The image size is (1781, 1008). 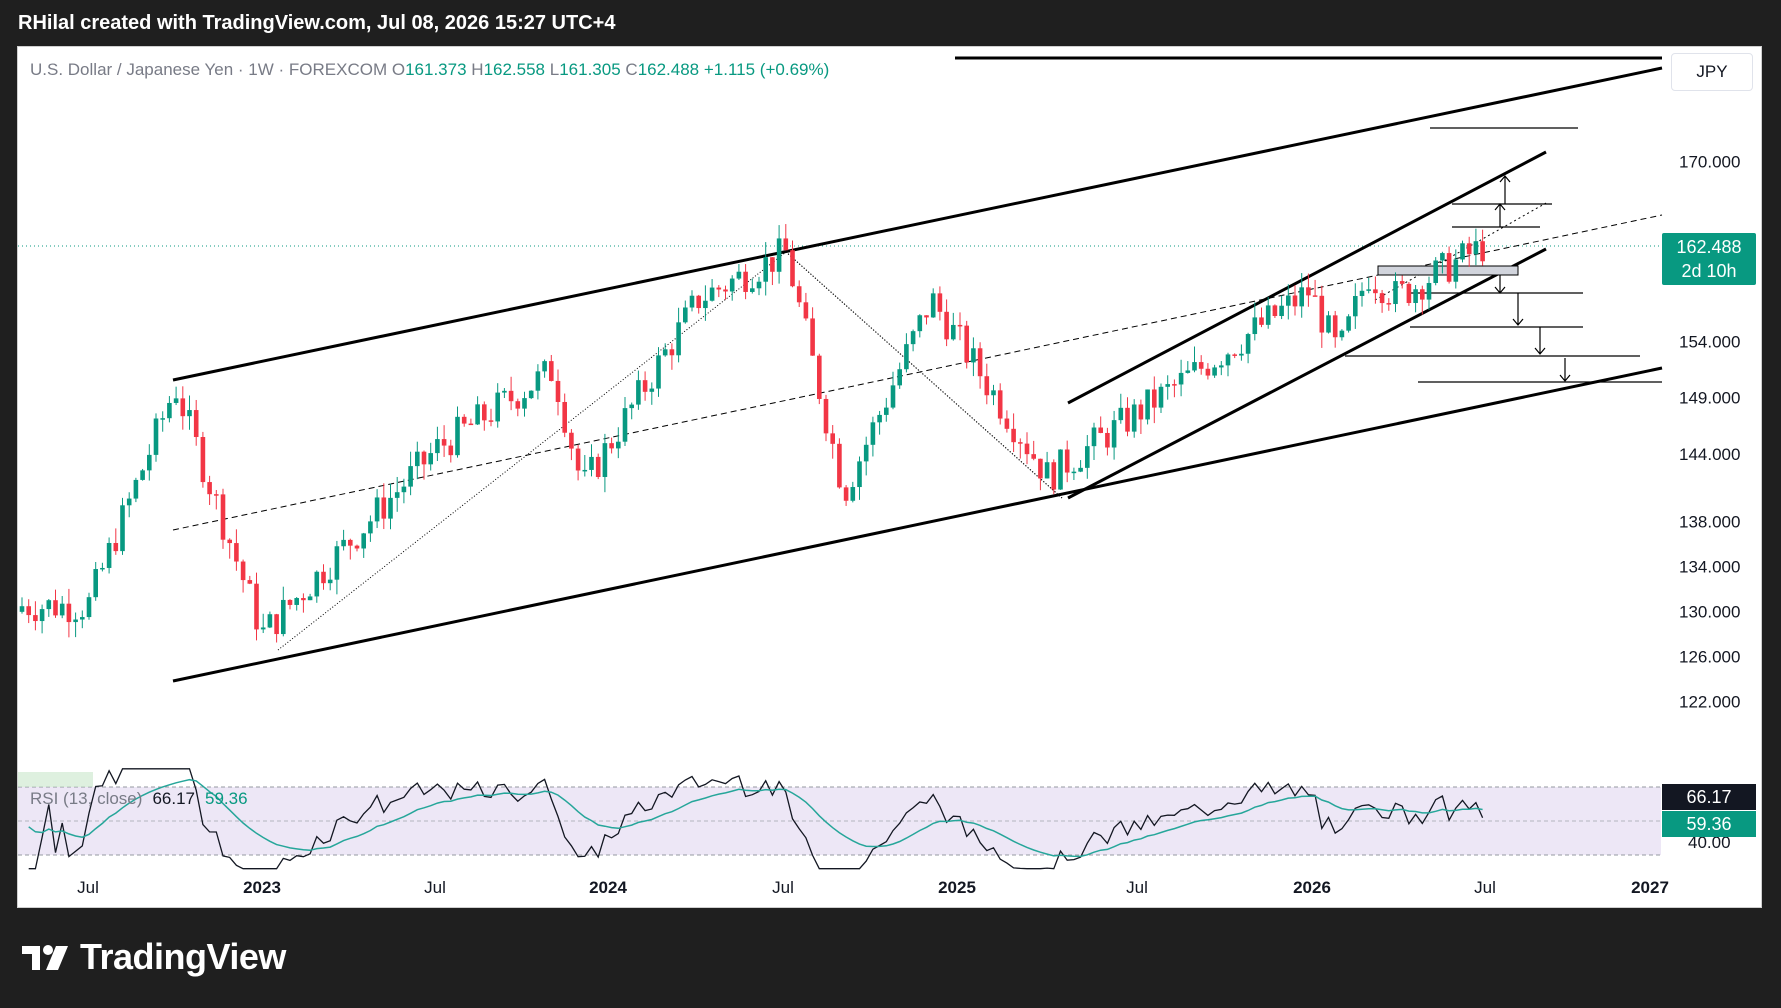 I want to click on open-label: O, so click(x=398, y=69).